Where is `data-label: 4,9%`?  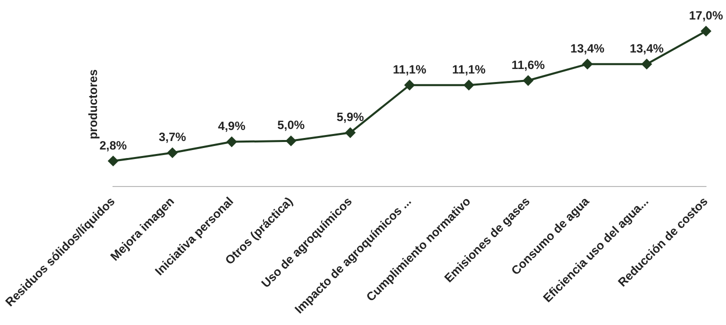
data-label: 4,9% is located at coordinates (232, 126).